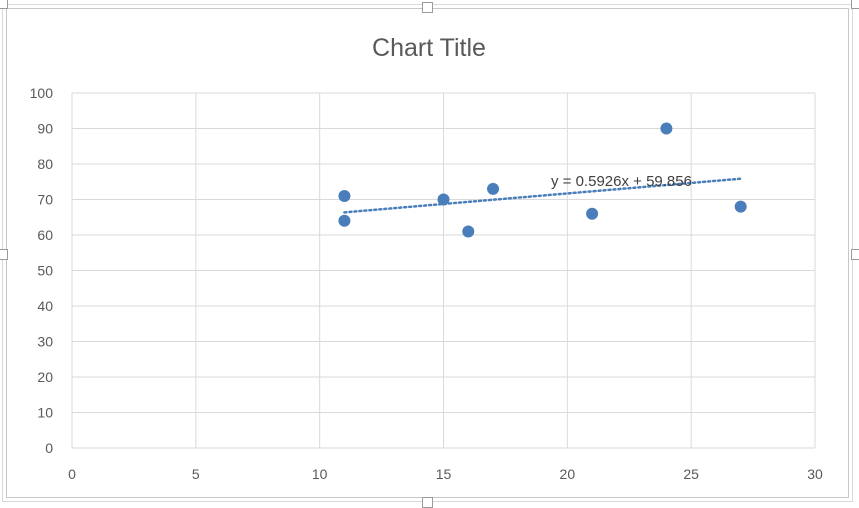 Image resolution: width=859 pixels, height=508 pixels. I want to click on data-points, so click(542, 180).